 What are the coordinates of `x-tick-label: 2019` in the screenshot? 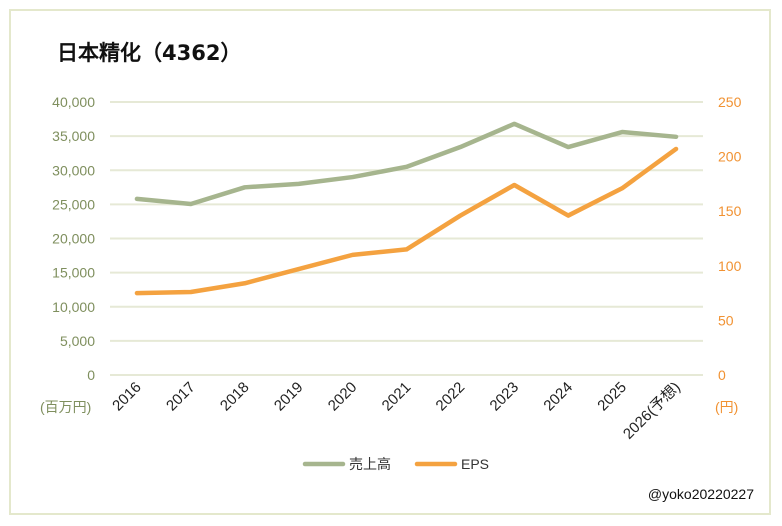 It's located at (289, 397).